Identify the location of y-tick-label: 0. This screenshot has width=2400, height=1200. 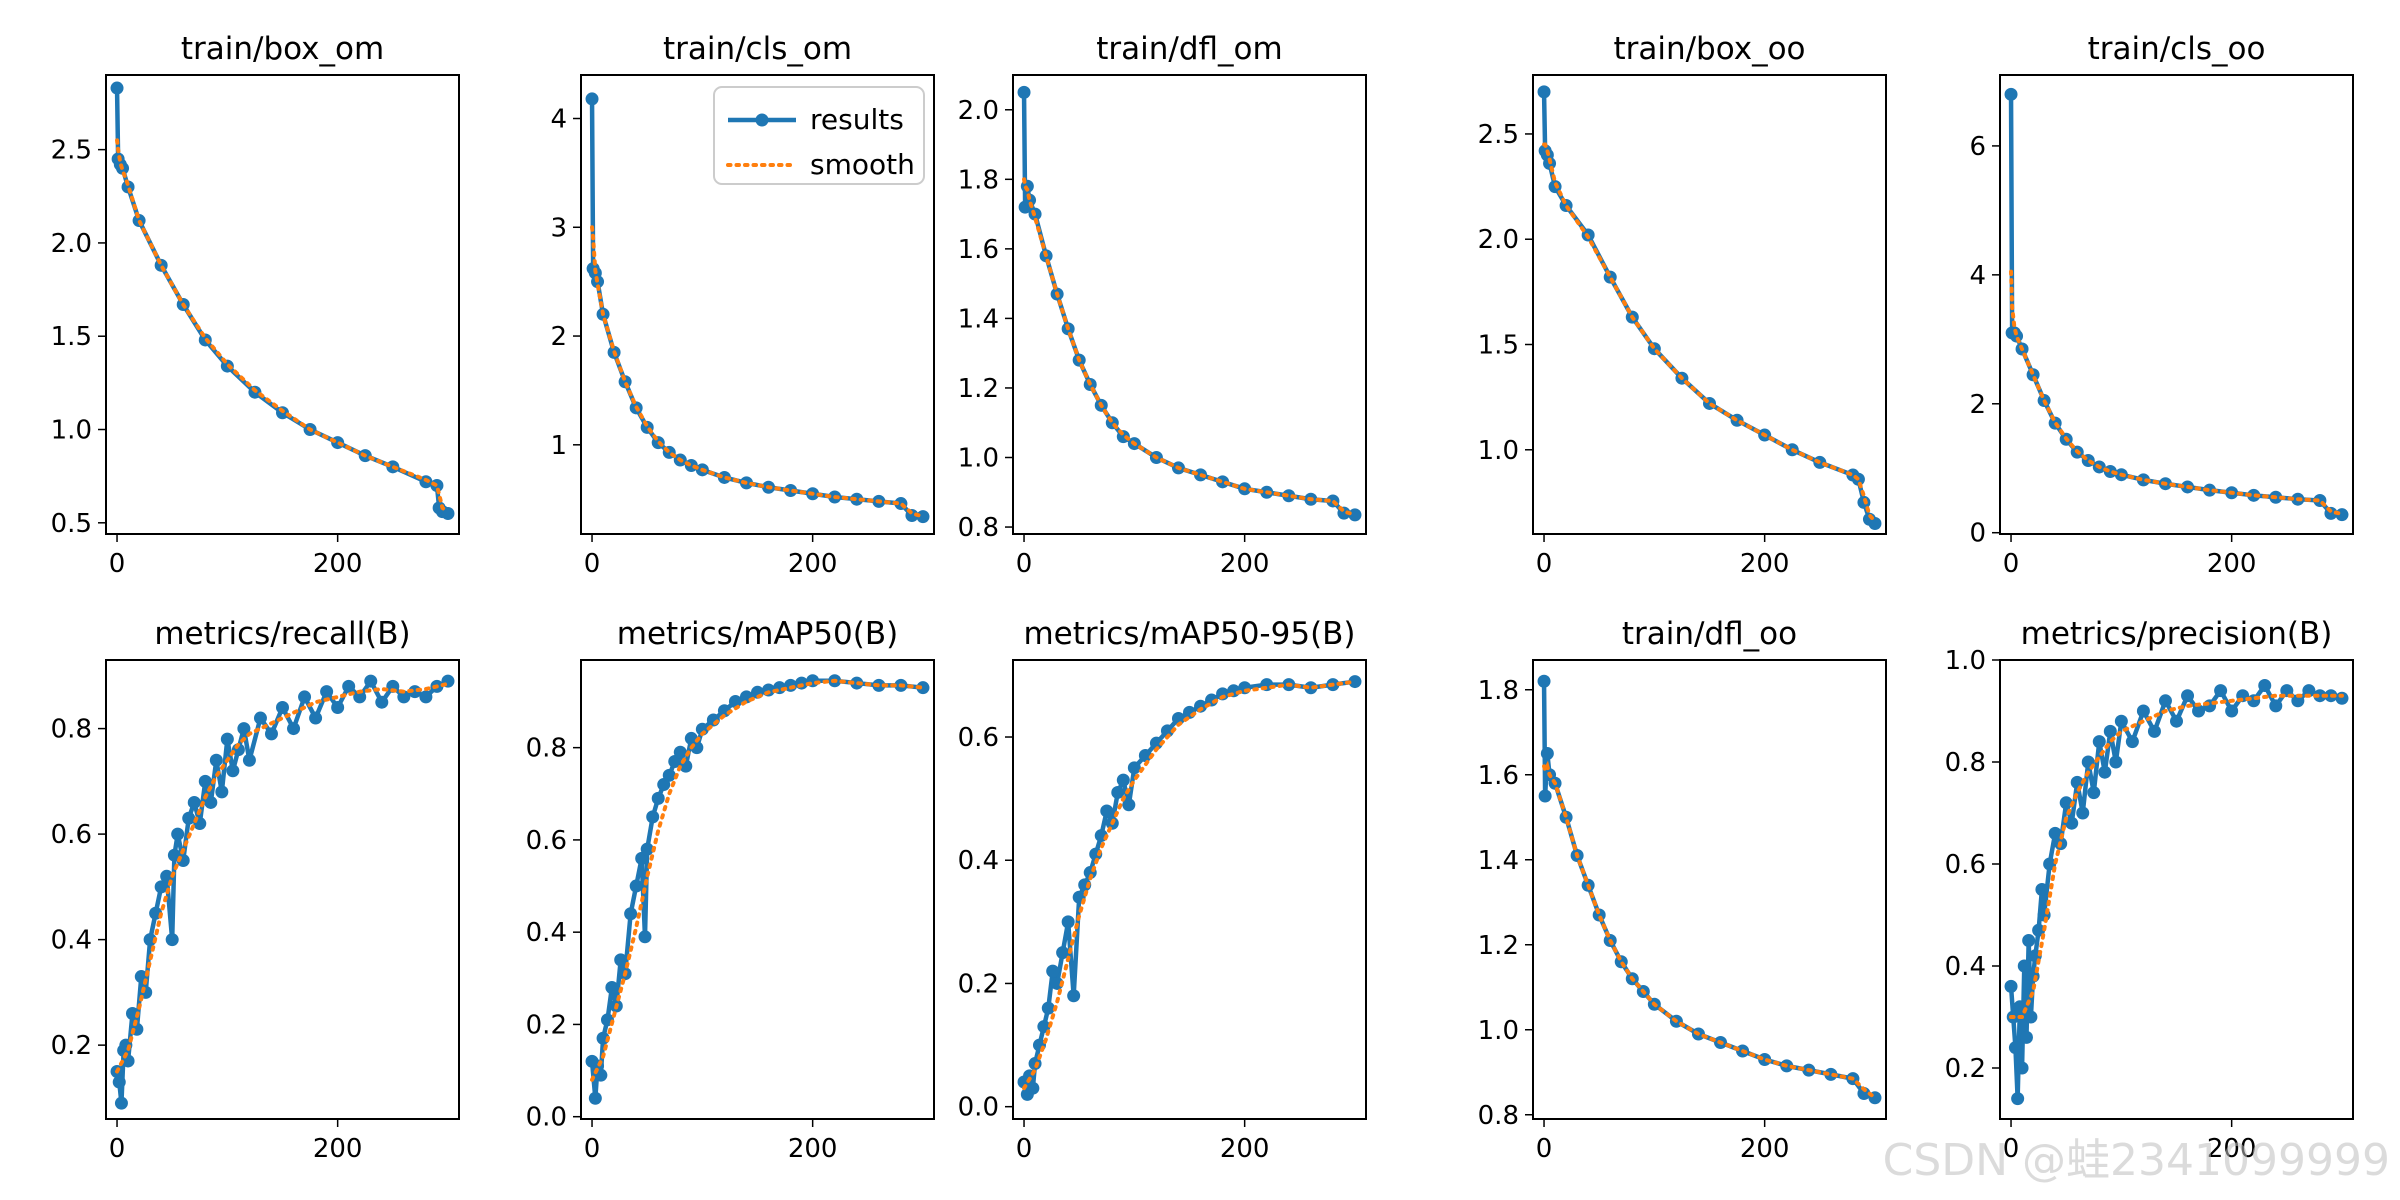
(1977, 534).